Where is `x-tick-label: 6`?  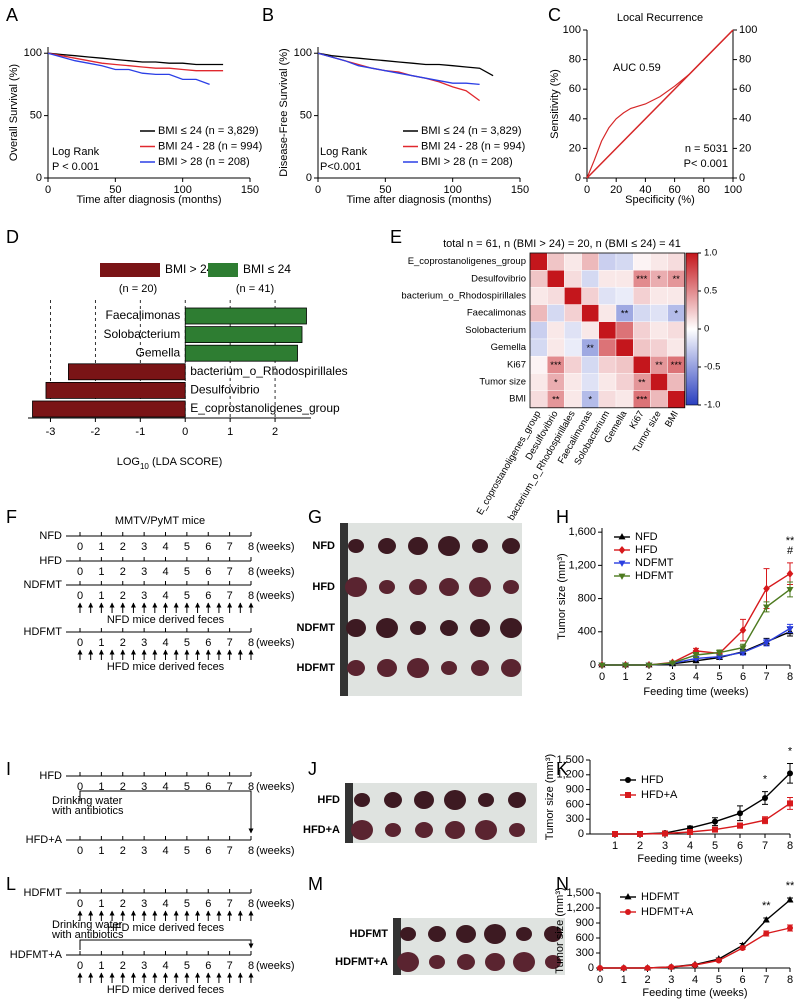 x-tick-label: 6 is located at coordinates (743, 677).